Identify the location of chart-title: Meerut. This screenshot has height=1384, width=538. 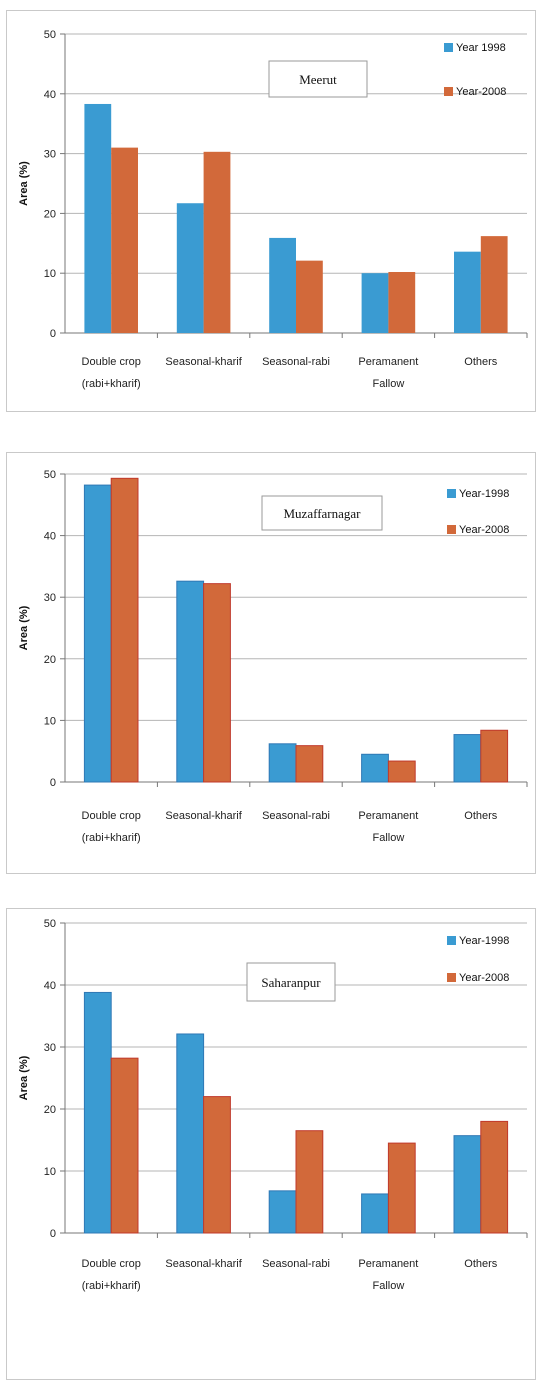
(318, 79).